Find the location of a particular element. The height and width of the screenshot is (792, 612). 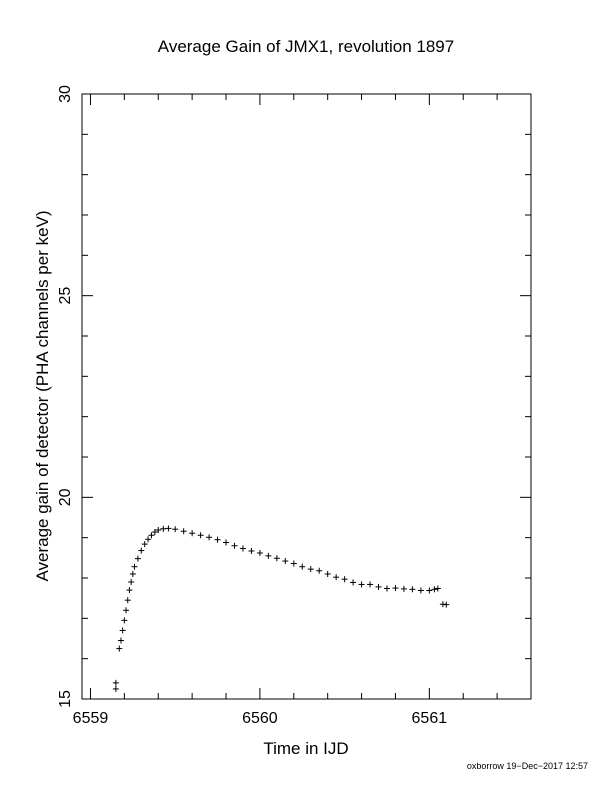

x-tick-label: 6561 is located at coordinates (430, 718).